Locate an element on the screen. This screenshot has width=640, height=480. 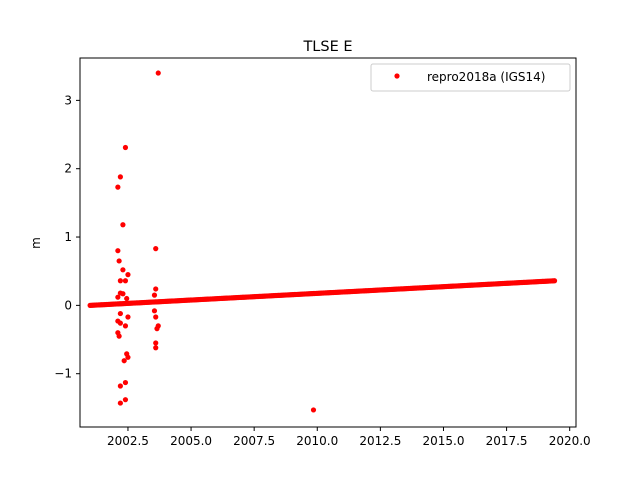
x-tick-label: 2015.0 is located at coordinates (443, 441).